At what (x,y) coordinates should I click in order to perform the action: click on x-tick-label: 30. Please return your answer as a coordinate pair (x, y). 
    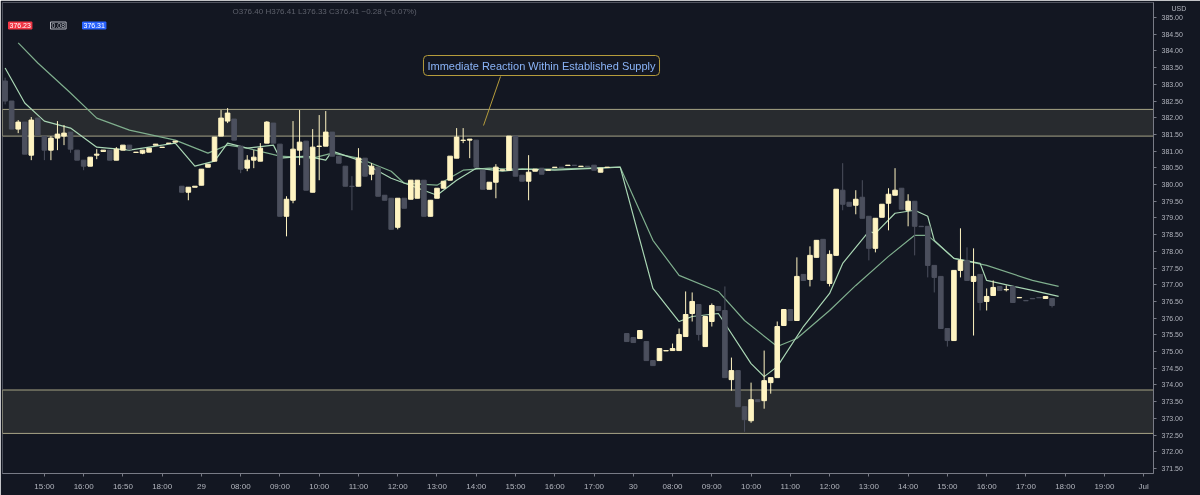
    Looking at the image, I should click on (633, 486).